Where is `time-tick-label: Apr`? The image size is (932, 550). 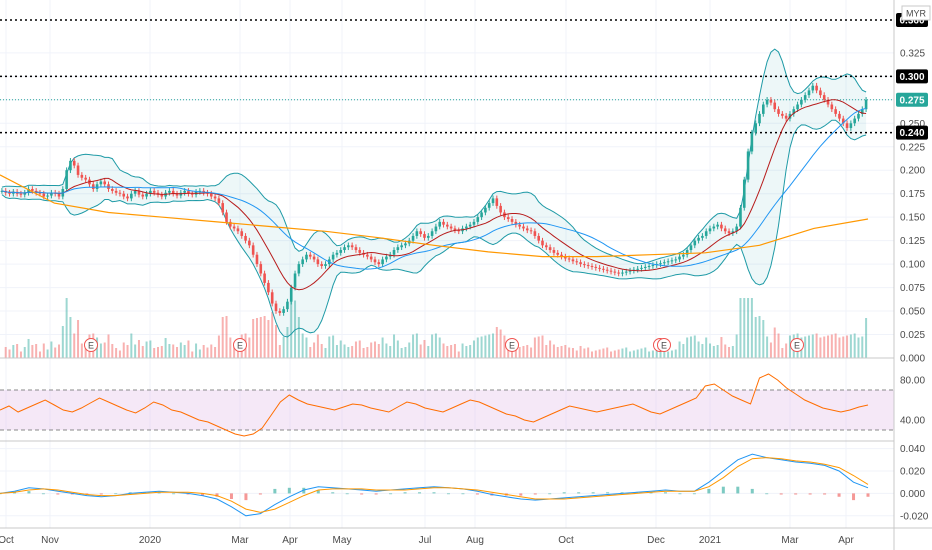
time-tick-label: Apr is located at coordinates (290, 540).